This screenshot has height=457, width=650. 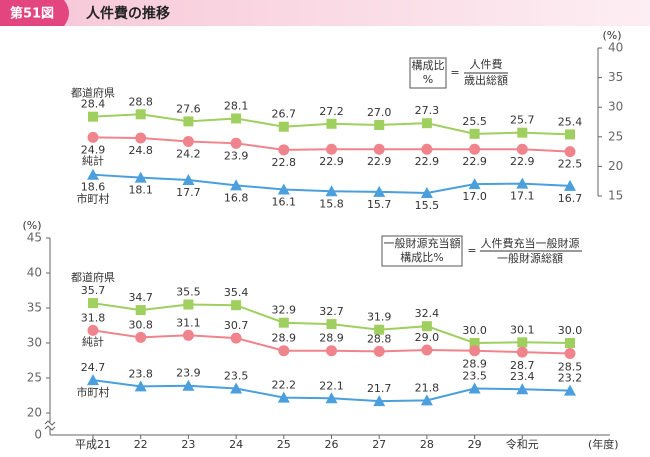 What do you see at coordinates (379, 388) in the screenshot?
I see `value-label: 21.7` at bounding box center [379, 388].